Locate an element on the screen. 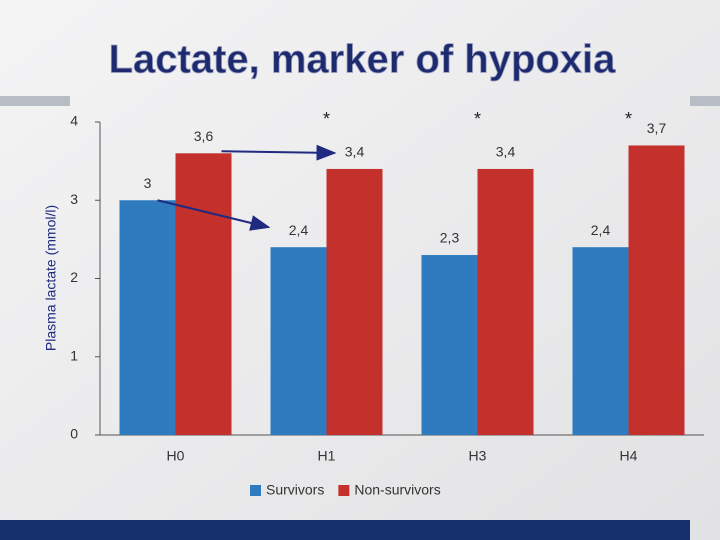  legend: Survivors Non-survivors is located at coordinates (345, 490).